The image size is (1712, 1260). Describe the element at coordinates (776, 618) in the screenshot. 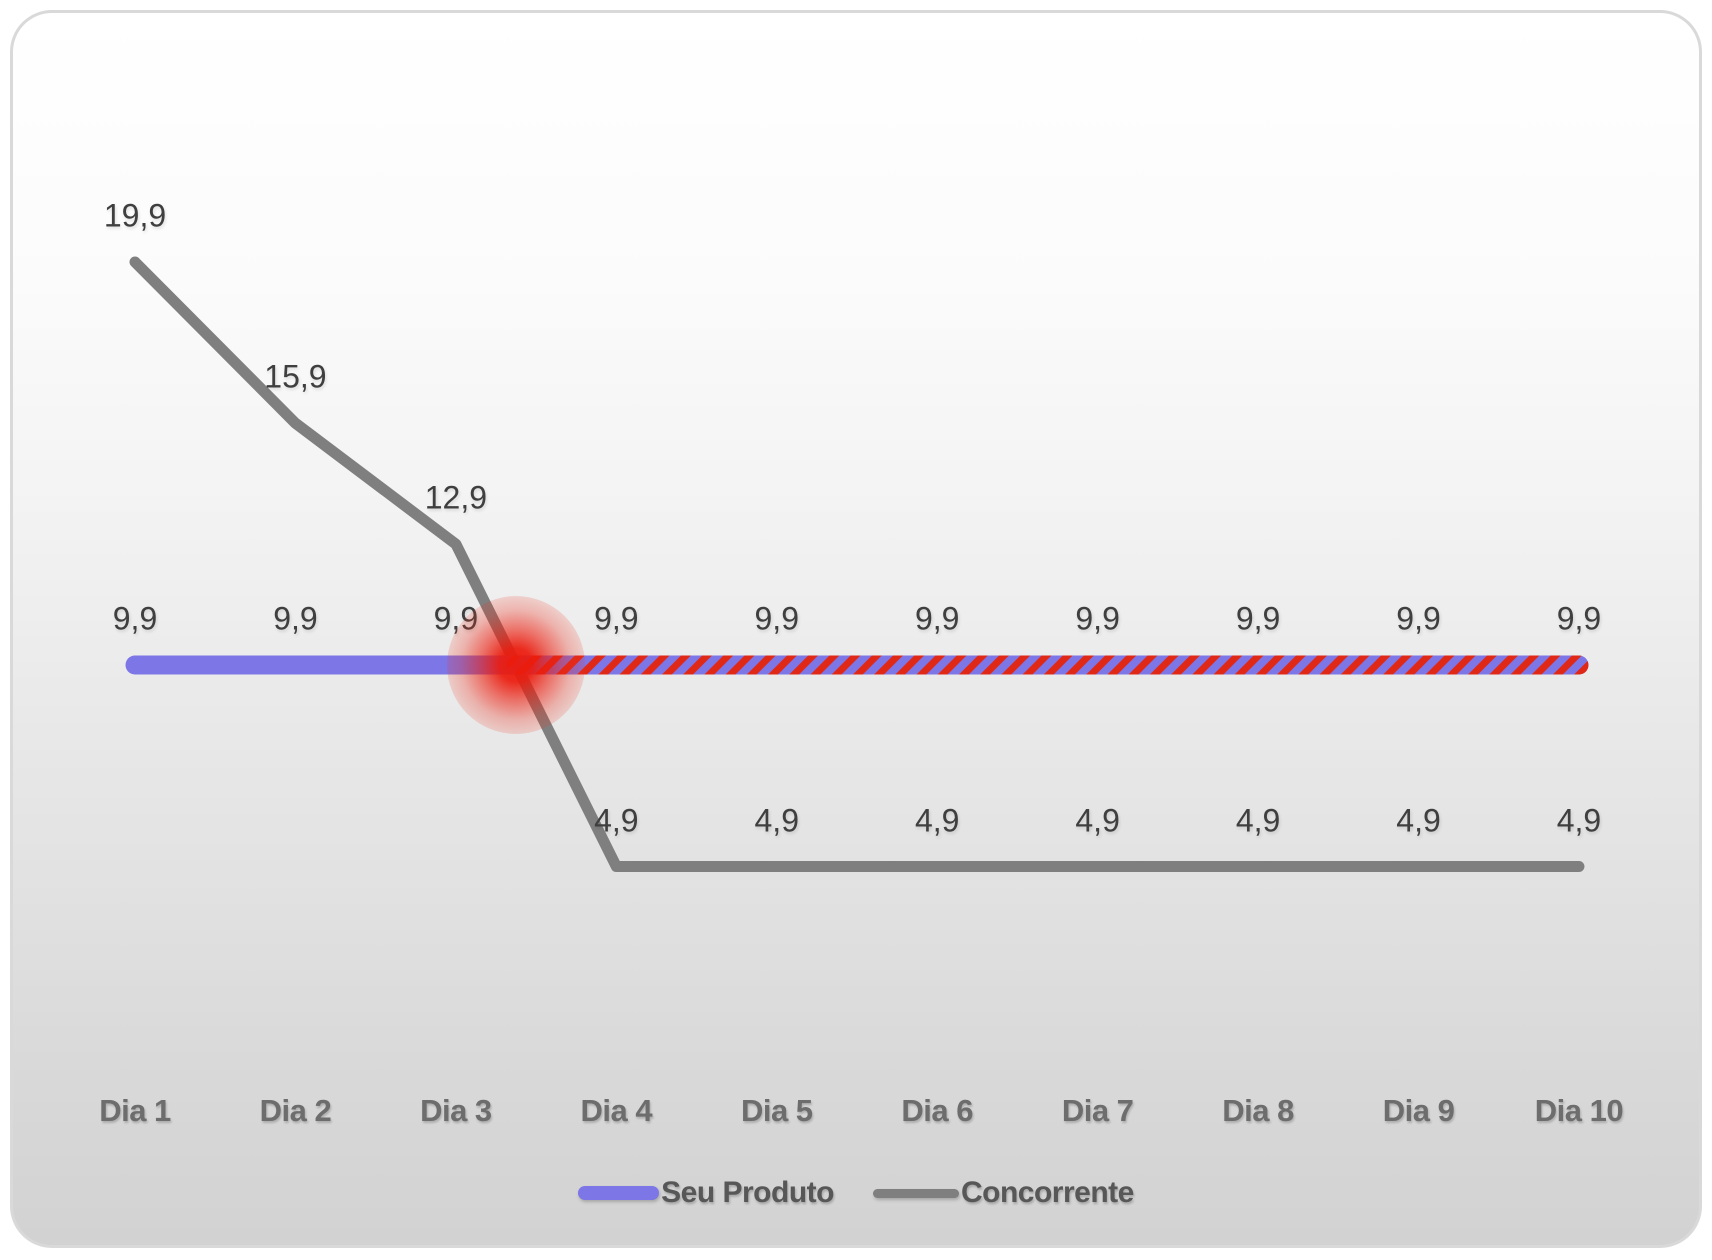

I see `value-label-seu-produto-5: 9,9` at that location.